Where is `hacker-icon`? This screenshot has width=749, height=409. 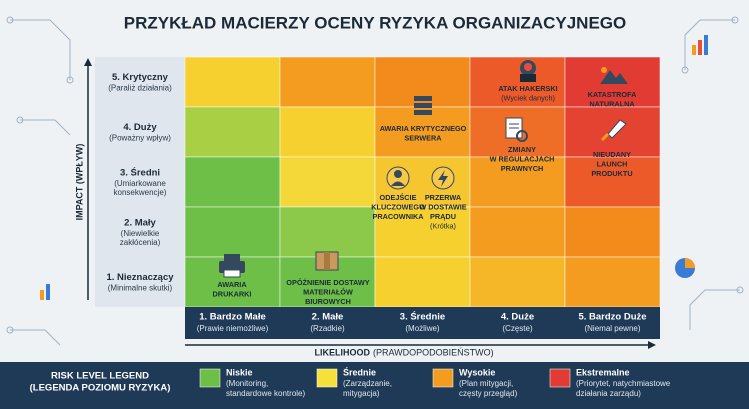
hacker-icon is located at coordinates (528, 71).